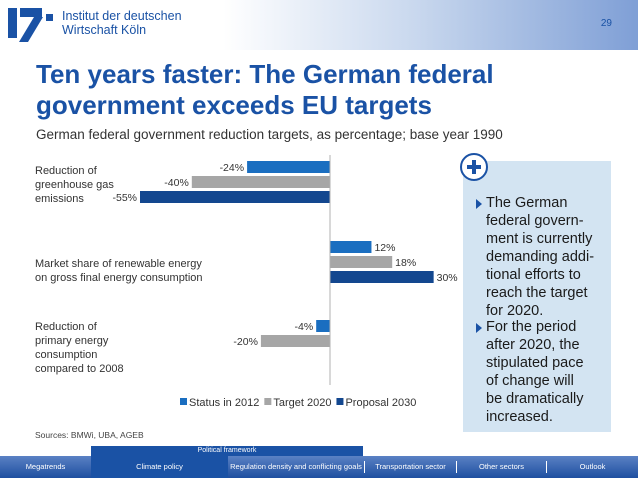  I want to click on category-label-line: on gross final energy consumption, so click(119, 278).